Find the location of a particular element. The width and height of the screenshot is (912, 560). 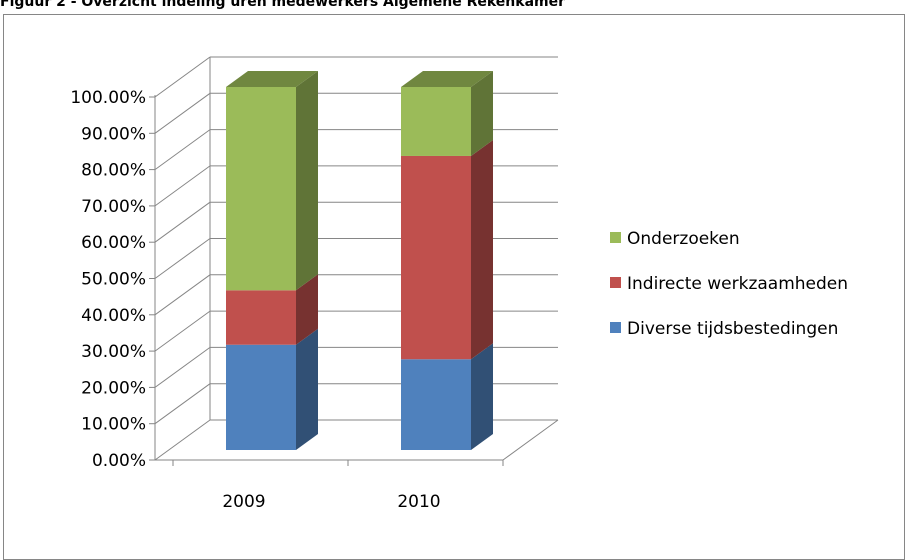

bar-2010-onderzoeken is located at coordinates (436, 121).